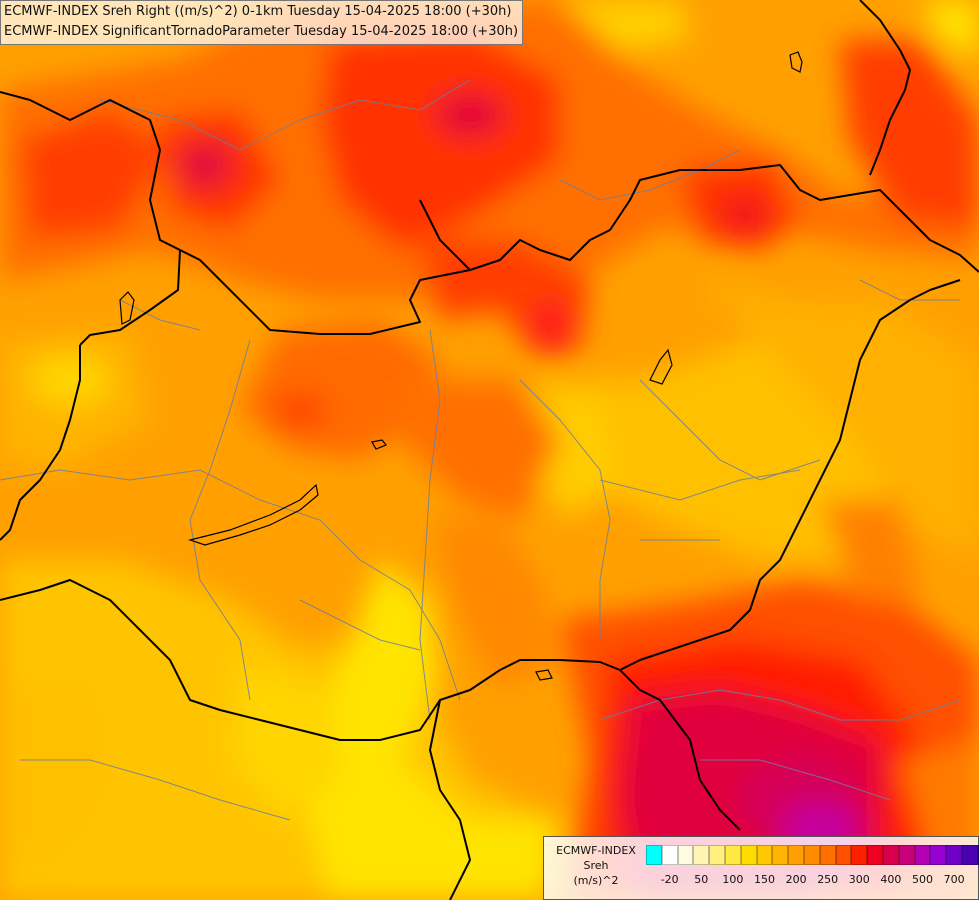 This screenshot has height=900, width=979. Describe the element at coordinates (891, 879) in the screenshot. I see `legend-tick-label: 400` at that location.